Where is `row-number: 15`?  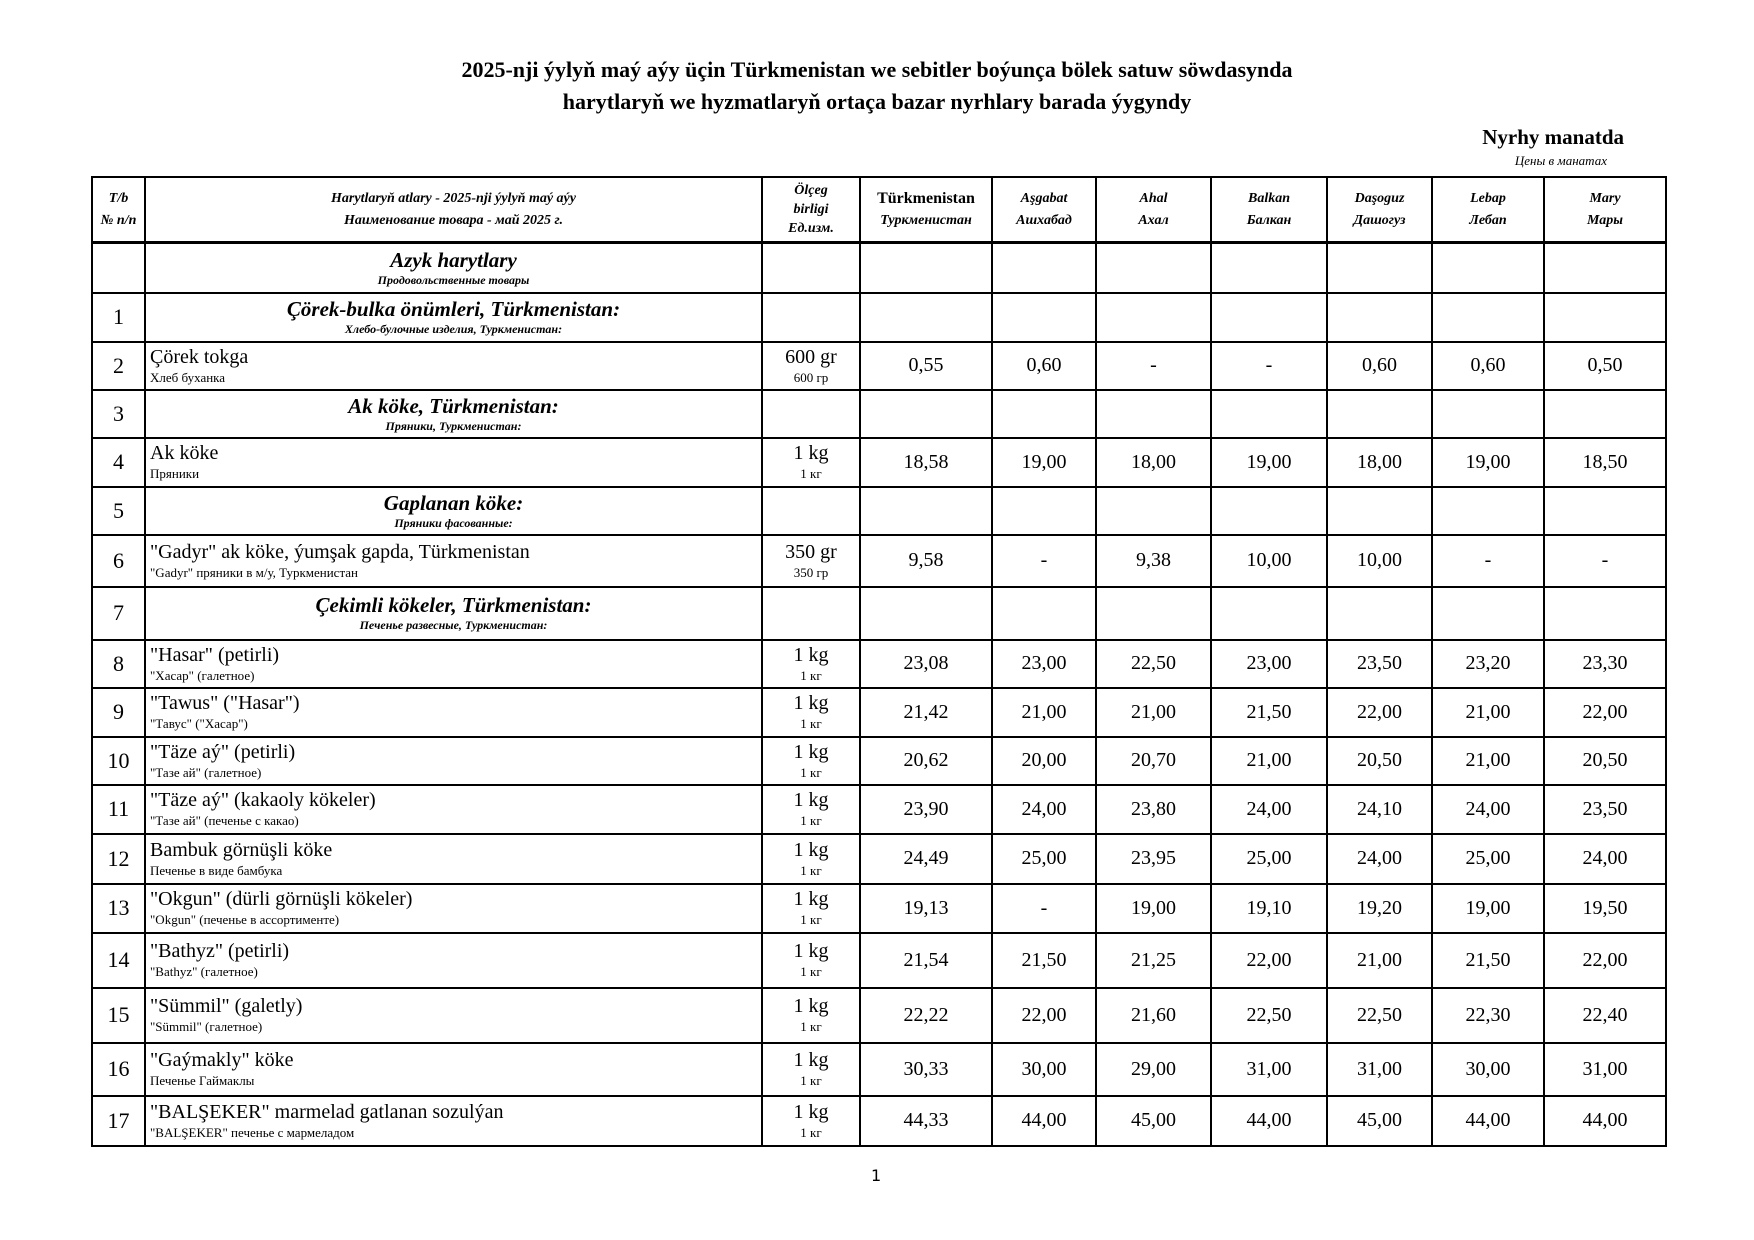 row-number: 15 is located at coordinates (118, 1015).